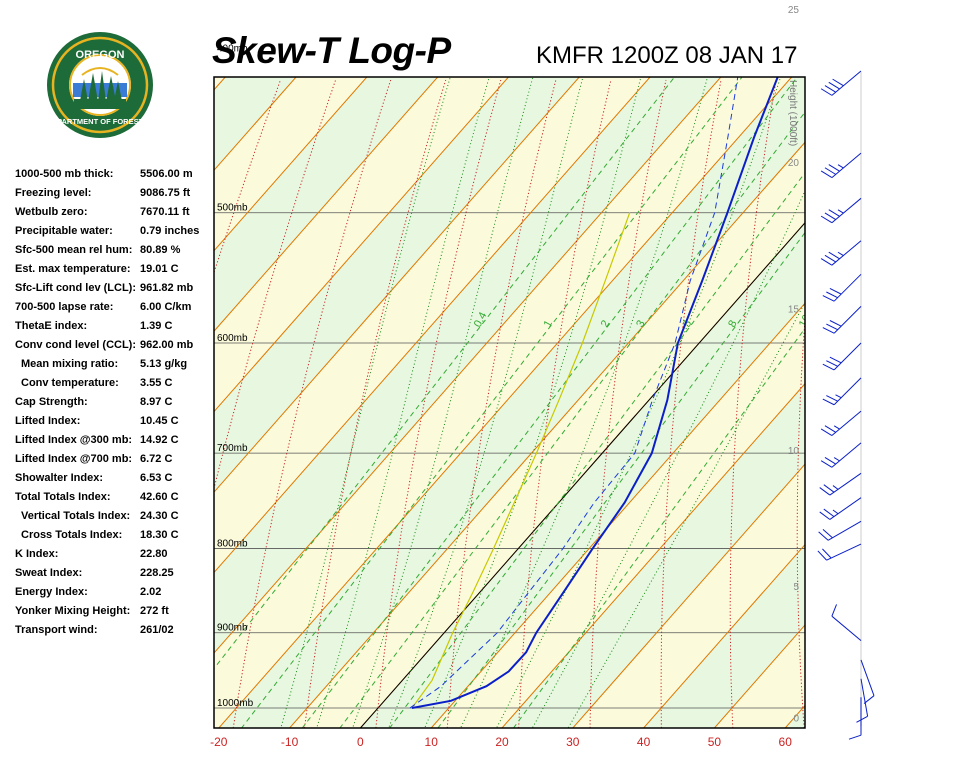  What do you see at coordinates (166, 307) in the screenshot?
I see `index-value: 6.00 C/km` at bounding box center [166, 307].